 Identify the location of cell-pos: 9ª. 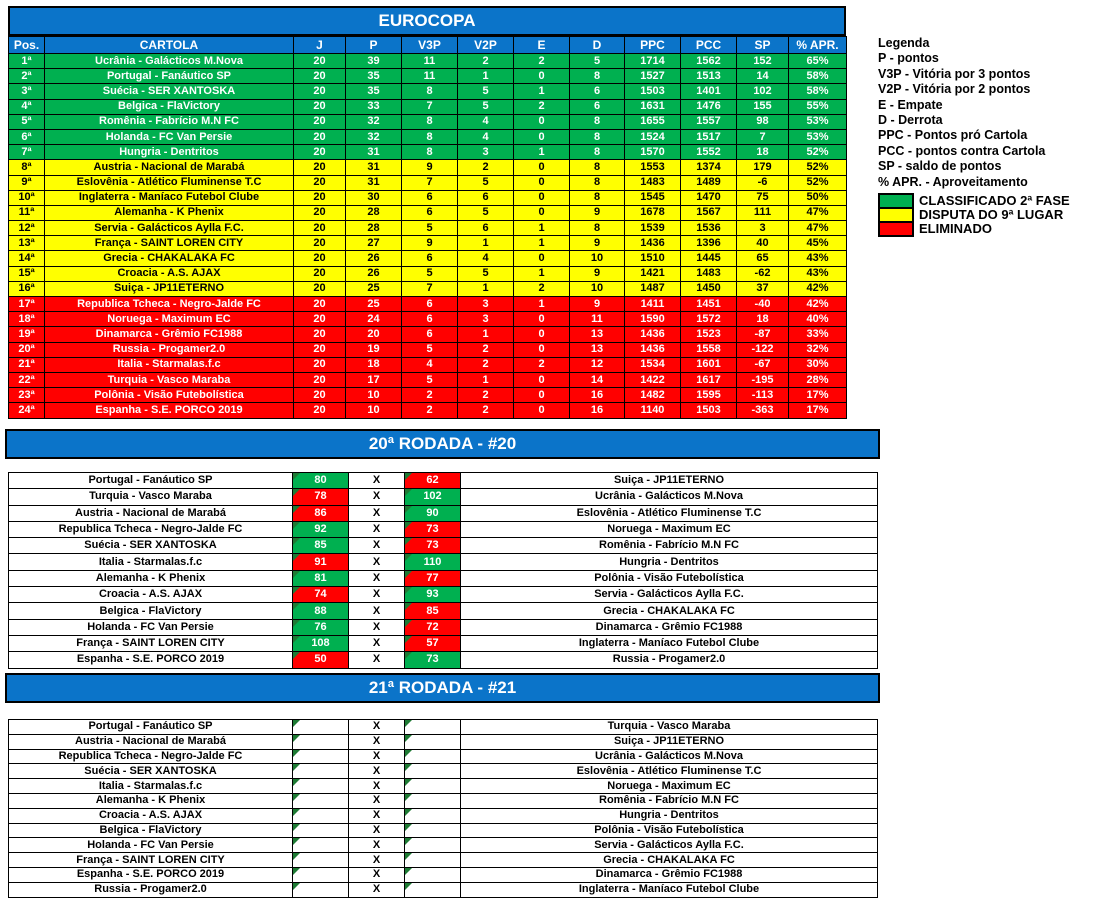
(26, 182).